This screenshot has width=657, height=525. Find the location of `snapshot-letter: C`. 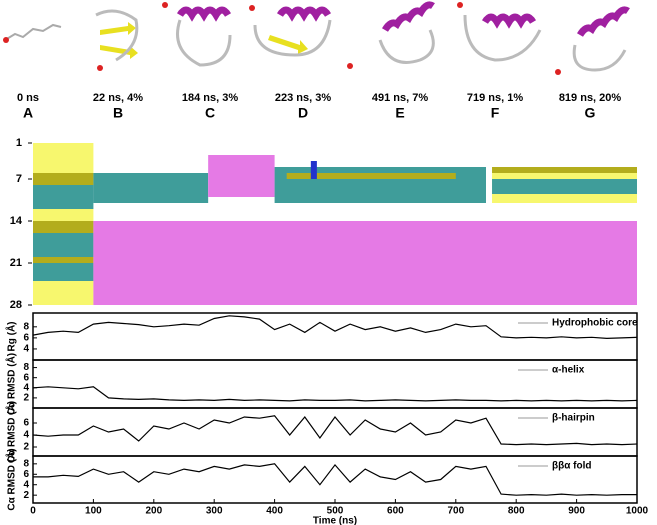

snapshot-letter: C is located at coordinates (210, 113).